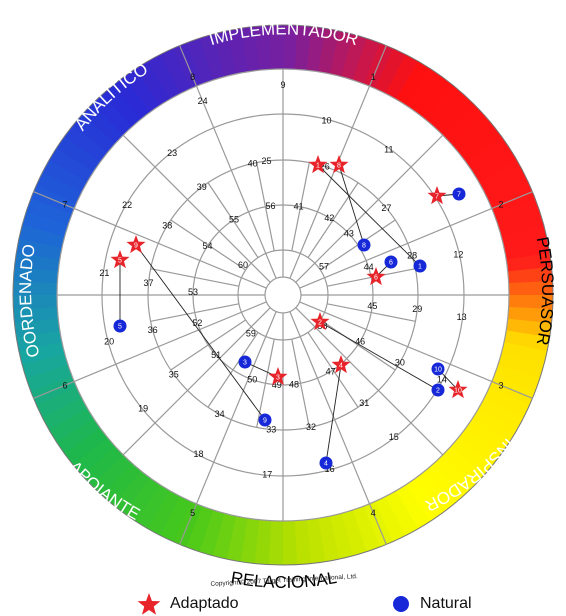  Describe the element at coordinates (339, 164) in the screenshot. I see `adapted-marker: 8` at that location.